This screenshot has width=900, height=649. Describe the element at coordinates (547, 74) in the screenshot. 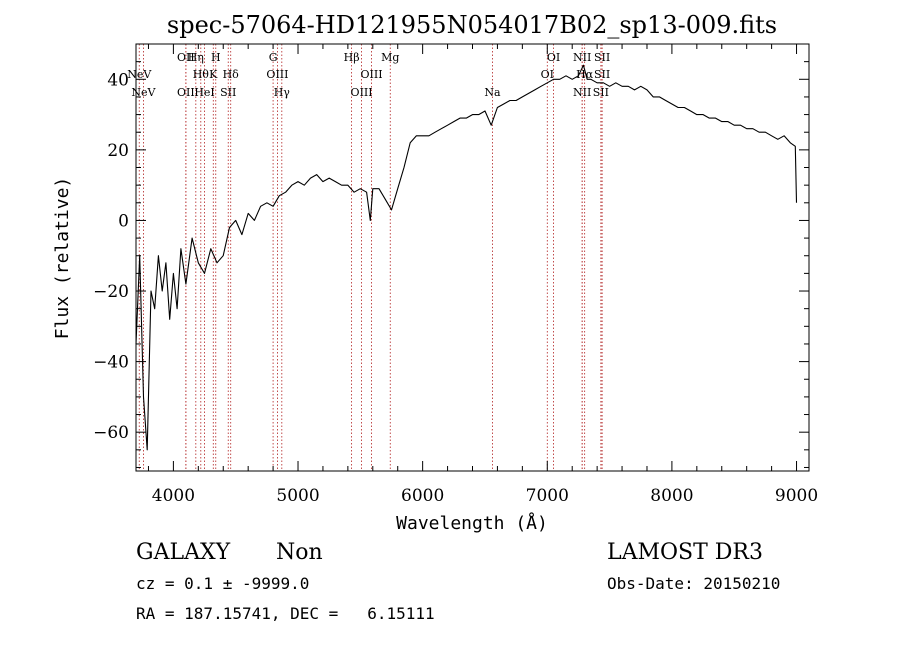

I see `line-label-20: OI` at that location.